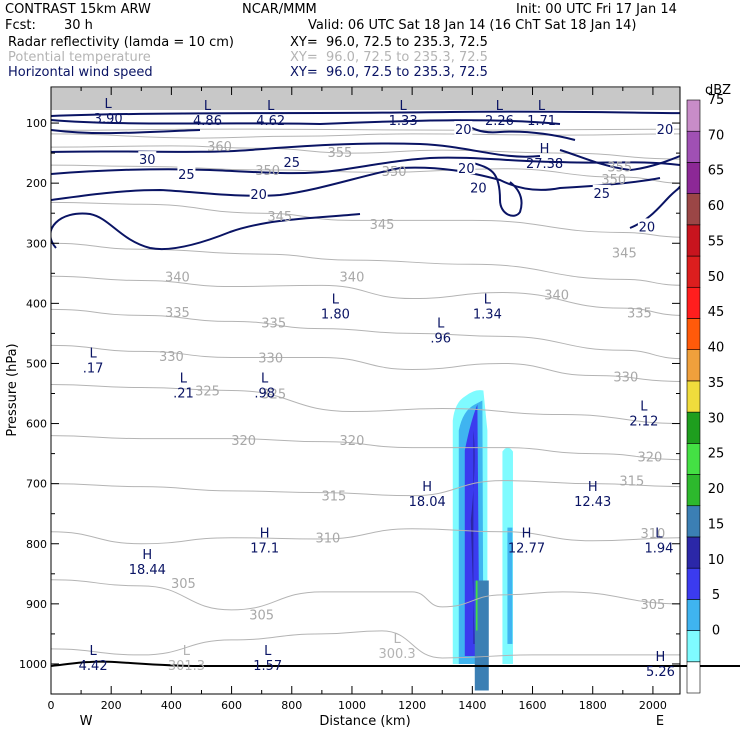 The image size is (740, 740). What do you see at coordinates (36, 363) in the screenshot?
I see `y-tick-label-4: 500` at bounding box center [36, 363].